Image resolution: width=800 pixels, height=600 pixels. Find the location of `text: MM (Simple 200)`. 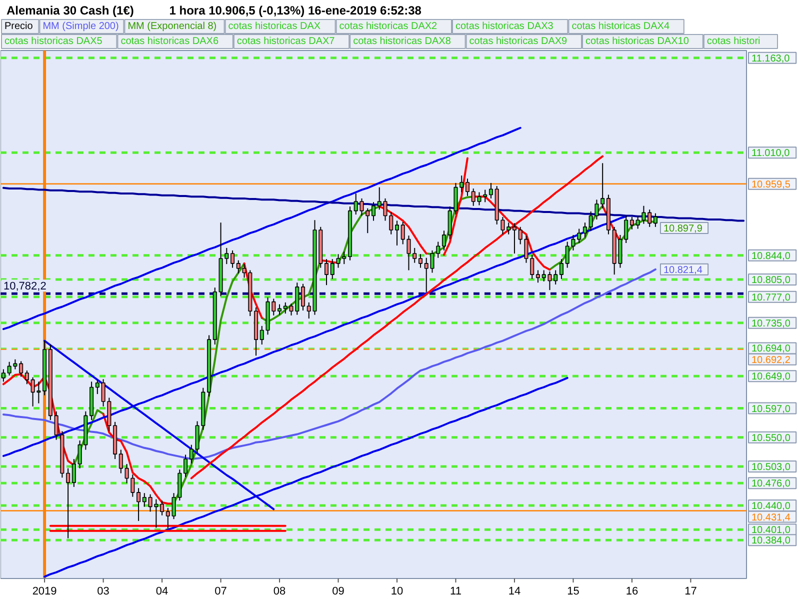

text: MM (Simple 200) is located at coordinates (80, 26).